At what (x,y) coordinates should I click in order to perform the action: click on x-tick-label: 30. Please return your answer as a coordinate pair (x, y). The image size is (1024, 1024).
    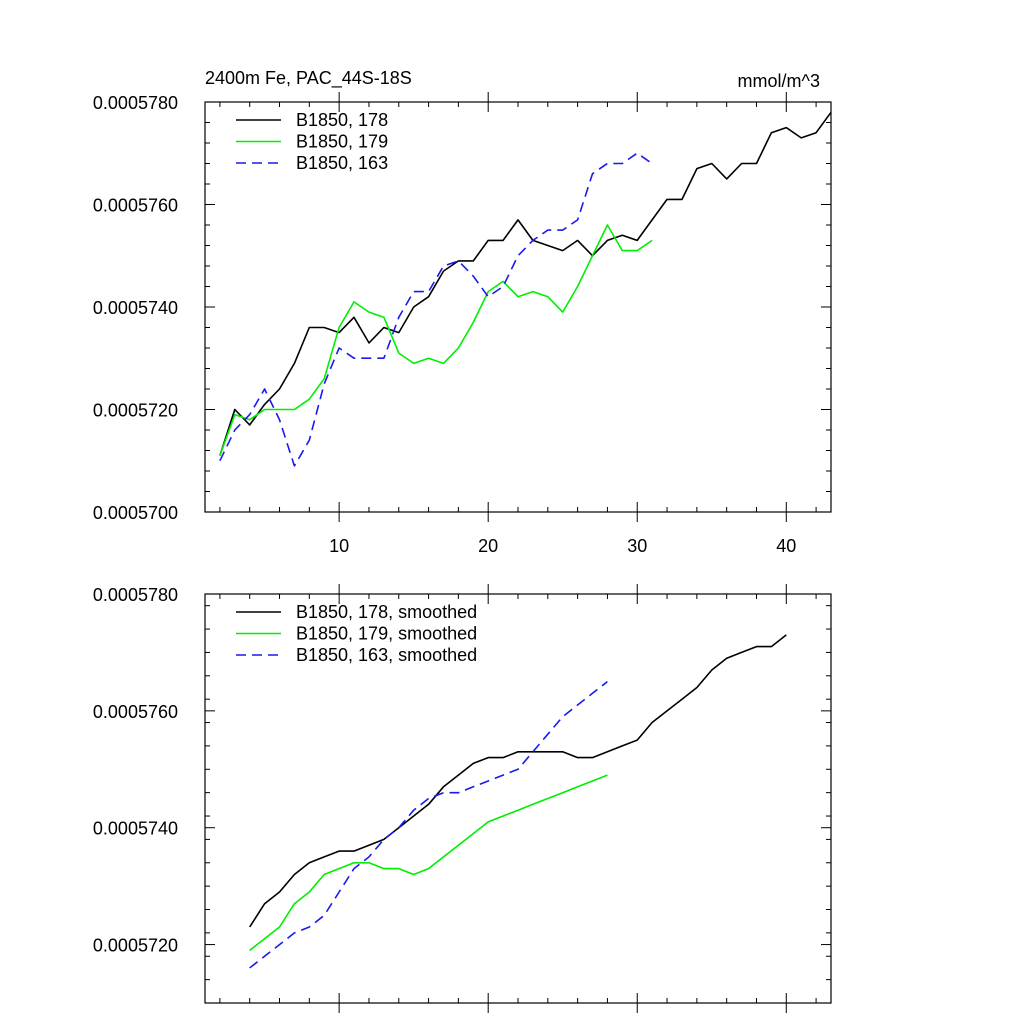
    Looking at the image, I should click on (637, 546).